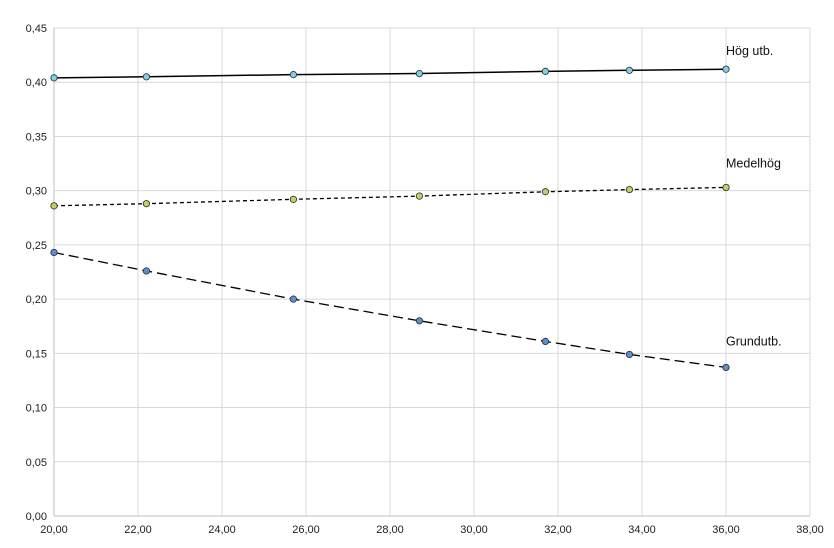 The height and width of the screenshot is (548, 834). I want to click on series-label: Hög utb., so click(749, 51).